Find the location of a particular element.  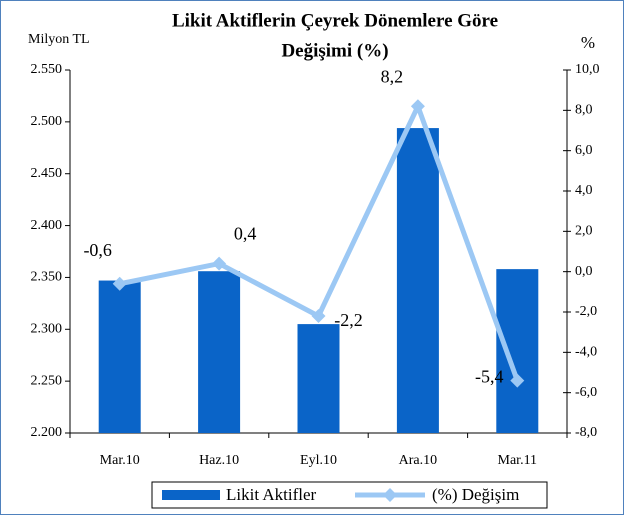

y2-tick-label: -6,0 is located at coordinates (586, 392).